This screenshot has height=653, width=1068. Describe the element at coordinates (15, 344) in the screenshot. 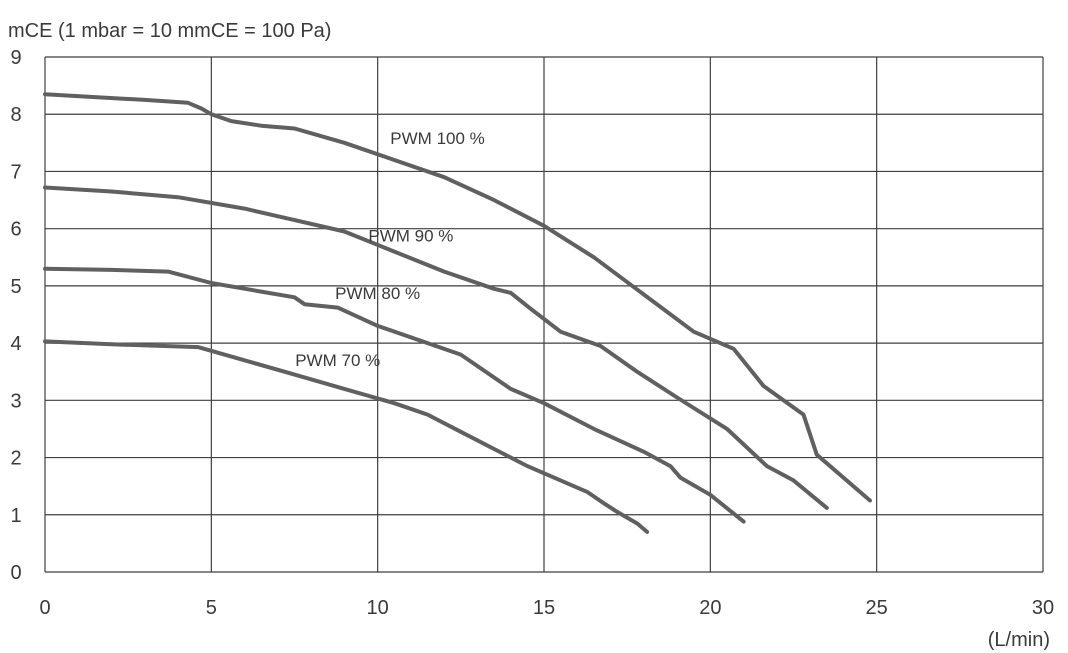

I see `y-tick-label-4: 4` at that location.